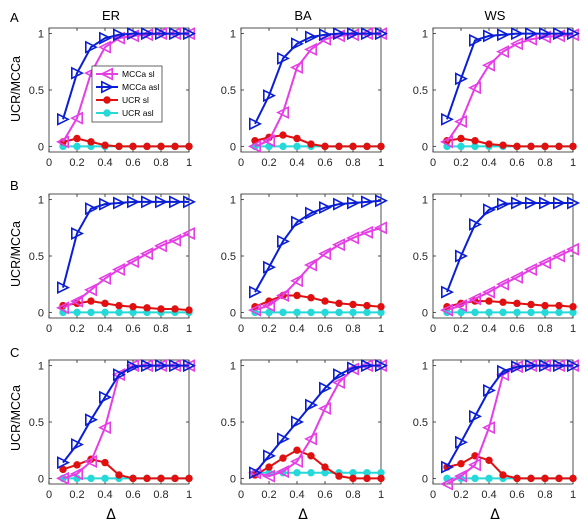 This screenshot has width=582, height=525. I want to click on x-tick-label: 0.2, so click(460, 163).